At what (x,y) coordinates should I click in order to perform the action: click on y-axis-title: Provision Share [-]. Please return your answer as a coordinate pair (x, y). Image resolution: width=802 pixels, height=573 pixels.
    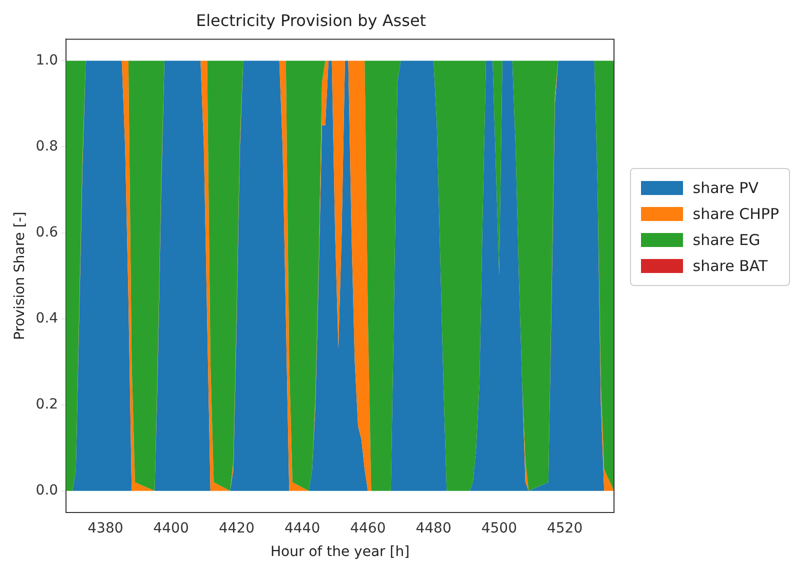
    Looking at the image, I should click on (20, 276).